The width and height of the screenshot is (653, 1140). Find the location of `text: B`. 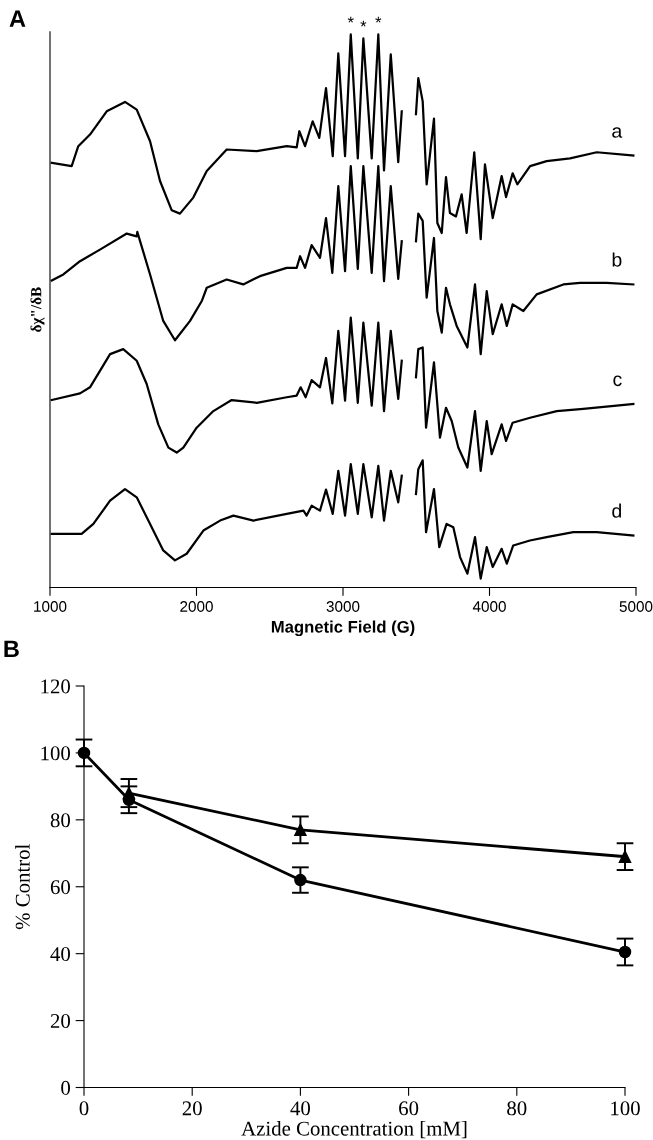

text: B is located at coordinates (11, 649).